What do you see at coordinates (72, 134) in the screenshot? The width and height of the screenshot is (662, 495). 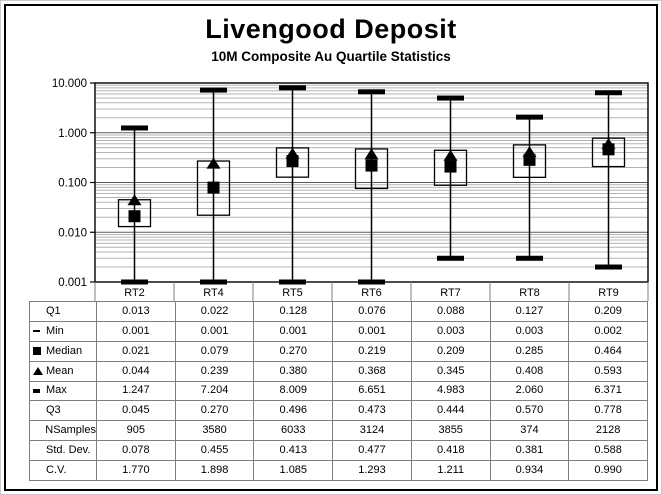 I see `y-tick-label: 1.000` at bounding box center [72, 134].